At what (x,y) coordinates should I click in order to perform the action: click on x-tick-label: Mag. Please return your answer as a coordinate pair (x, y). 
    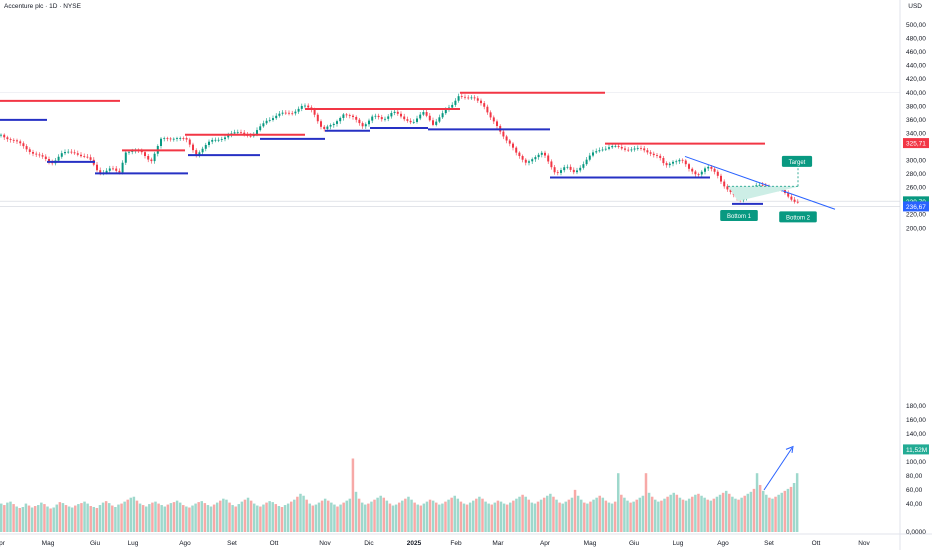
    Looking at the image, I should click on (48, 543).